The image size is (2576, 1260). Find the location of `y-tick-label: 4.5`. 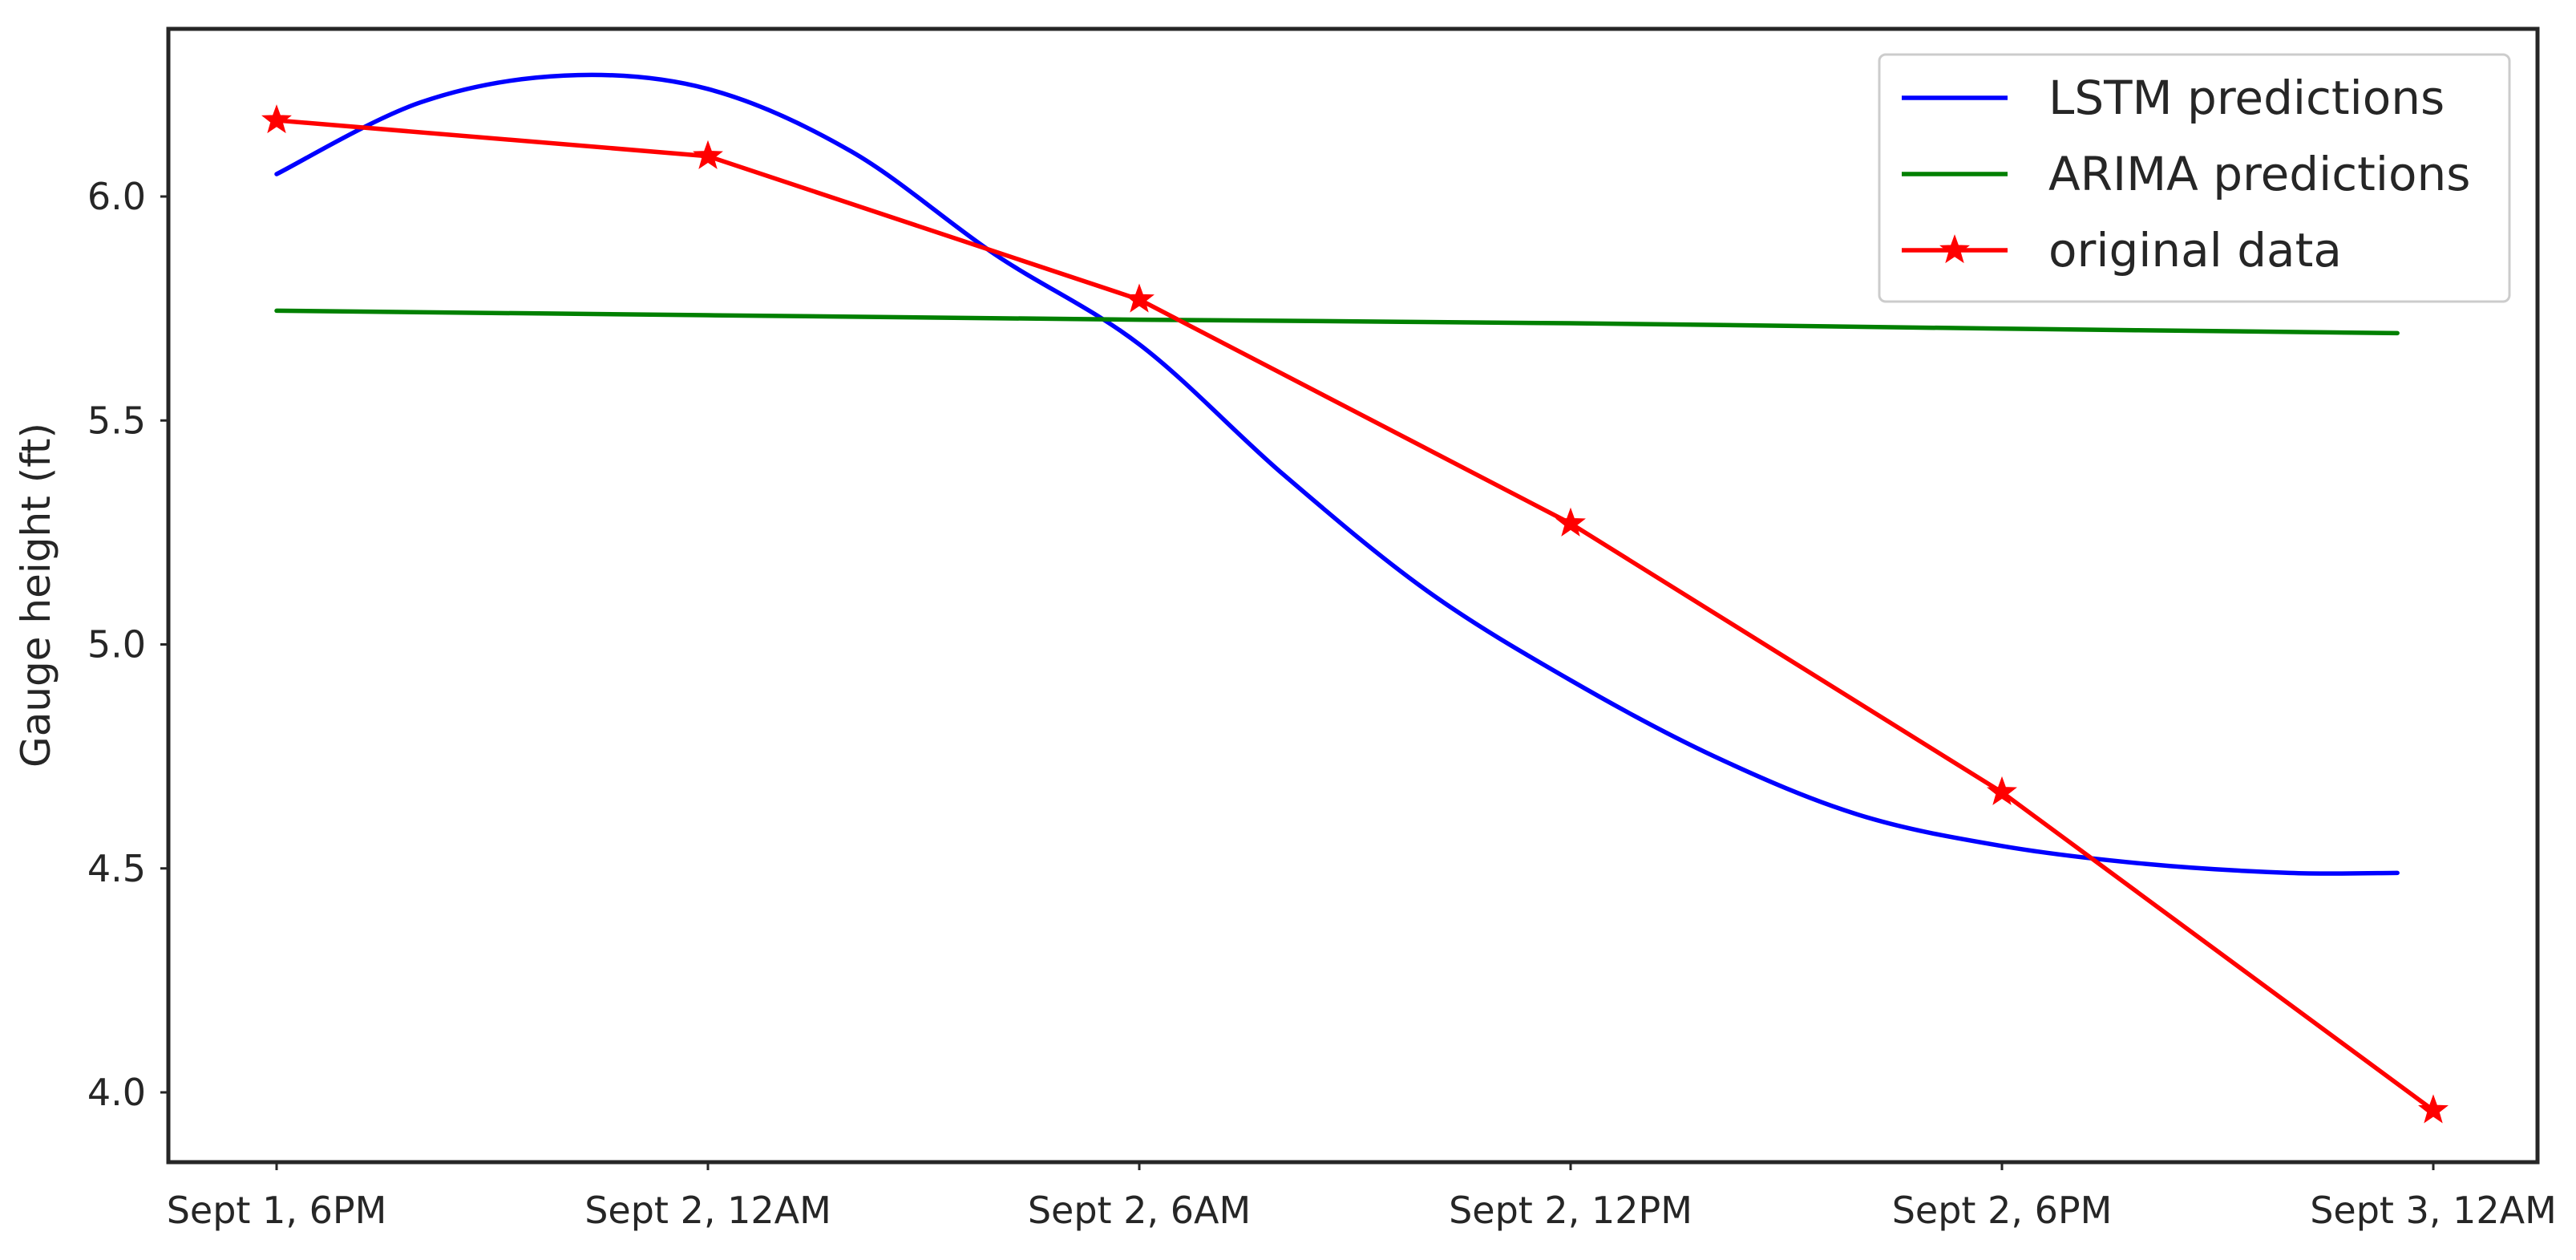

y-tick-label: 4.5 is located at coordinates (116, 869).